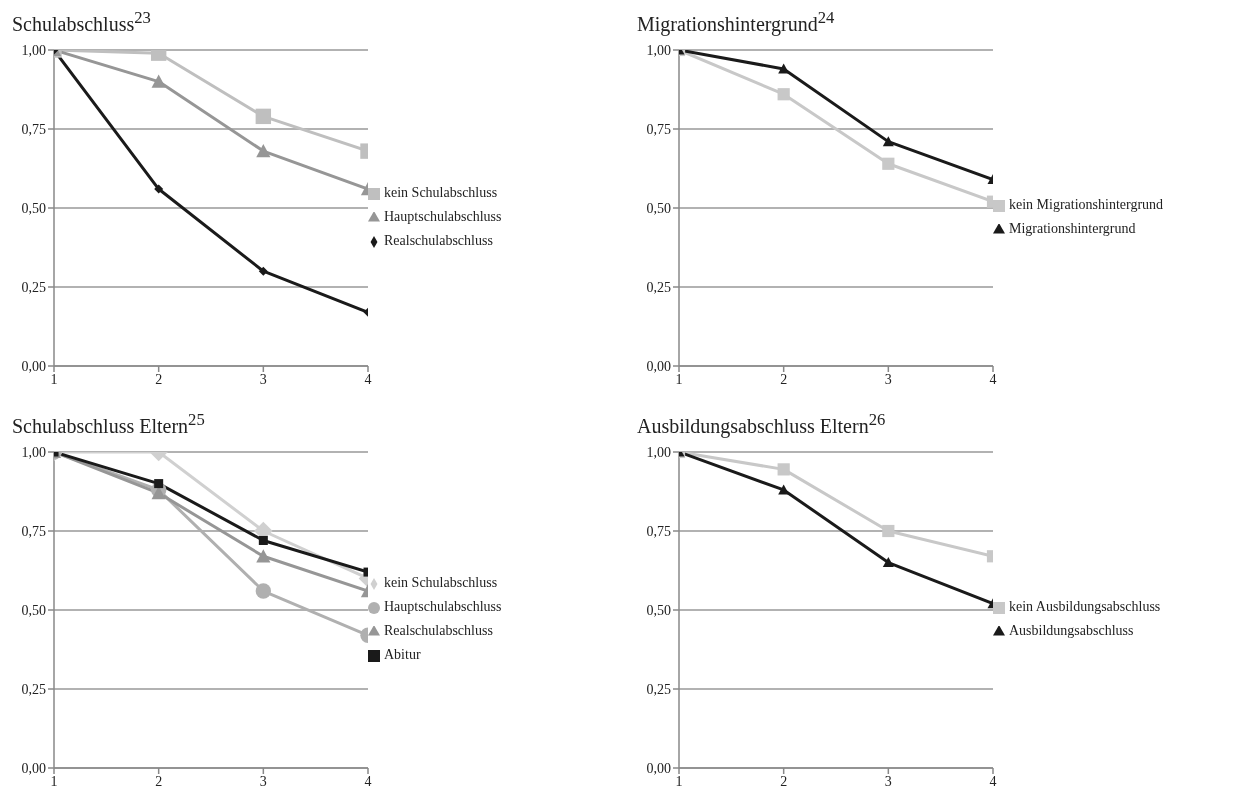 The height and width of the screenshot is (810, 1256). Describe the element at coordinates (761, 425) in the screenshot. I see `chart-title: Ausbildungsabschluss Eltern$^{26}$` at that location.